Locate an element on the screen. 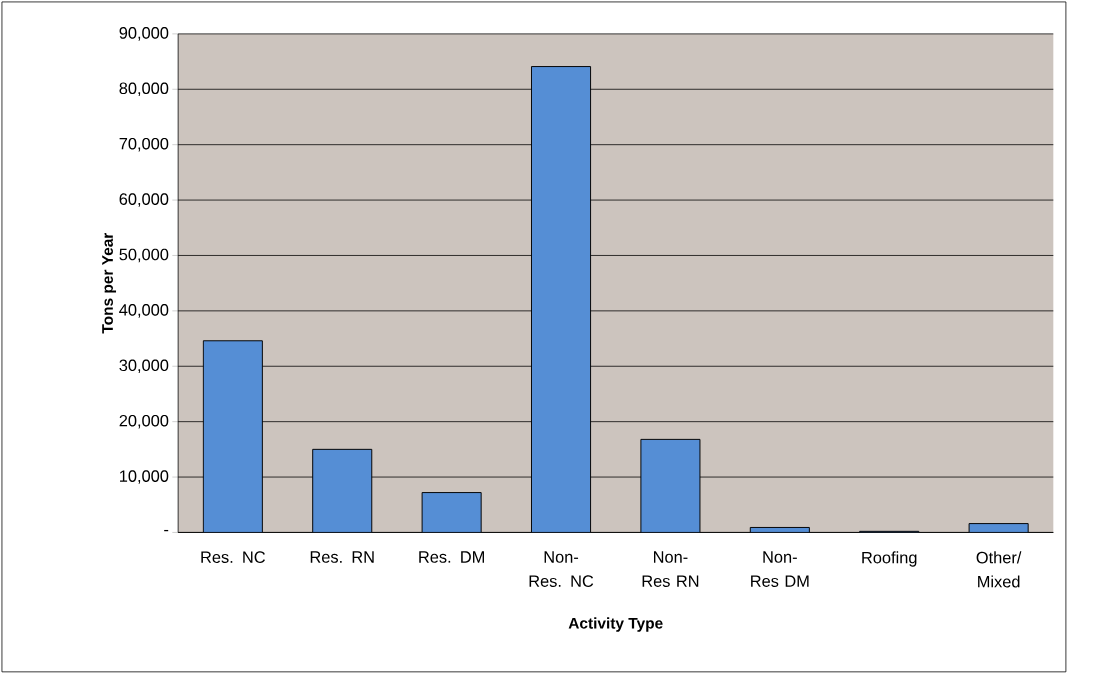 The image size is (1103, 674). y-tick-label: 70,000 is located at coordinates (144, 144).